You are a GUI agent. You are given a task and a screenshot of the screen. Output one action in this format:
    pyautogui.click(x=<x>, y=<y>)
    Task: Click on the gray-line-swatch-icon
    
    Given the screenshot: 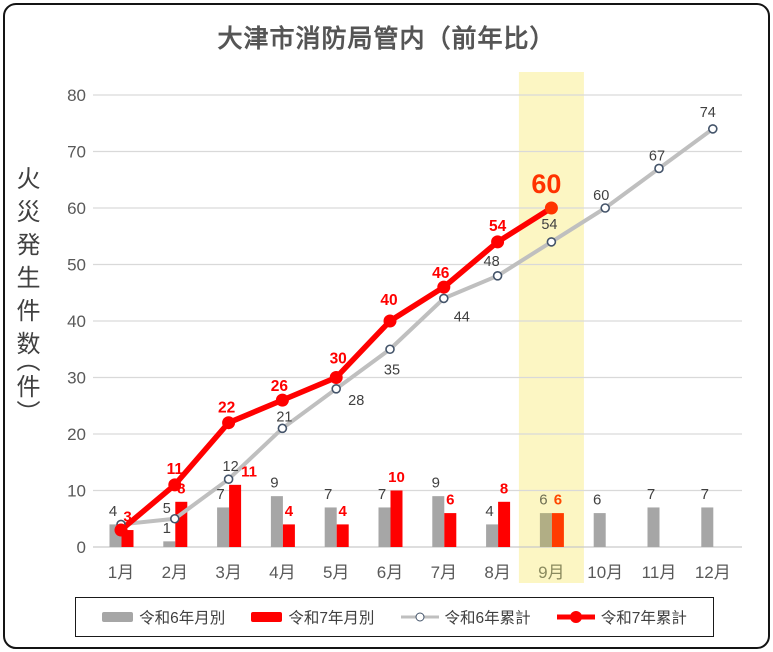 What is the action you would take?
    pyautogui.click(x=419, y=617)
    